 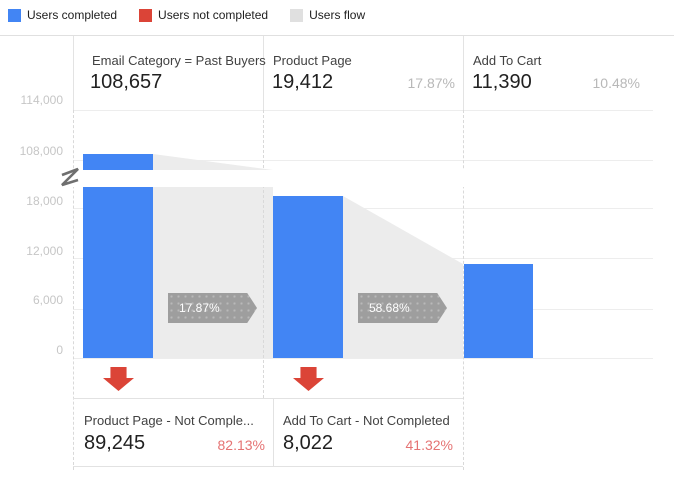 I want to click on y-axis-tick: 12,000, so click(x=44, y=251).